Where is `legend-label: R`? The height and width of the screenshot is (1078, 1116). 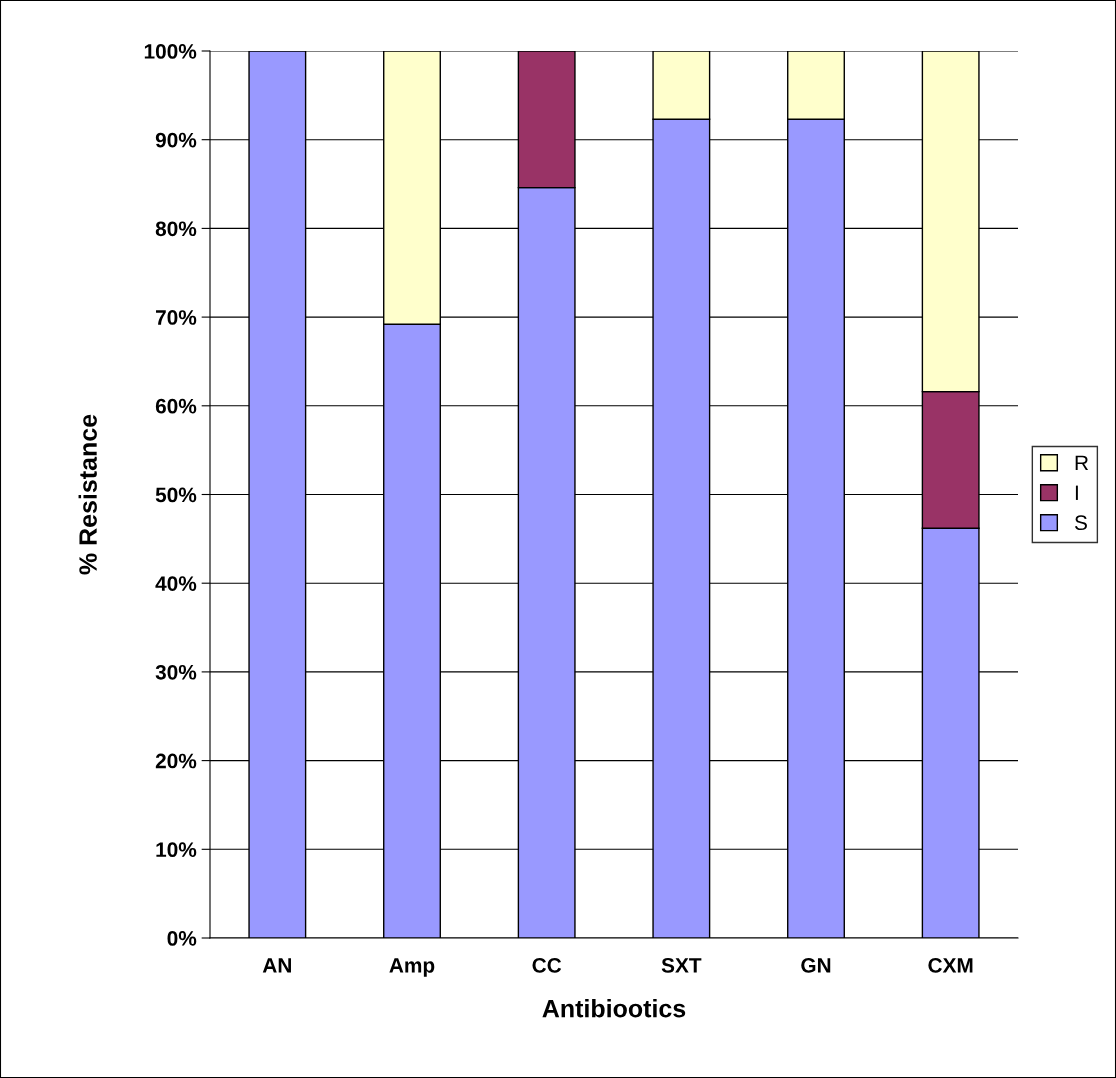
legend-label: R is located at coordinates (1082, 462).